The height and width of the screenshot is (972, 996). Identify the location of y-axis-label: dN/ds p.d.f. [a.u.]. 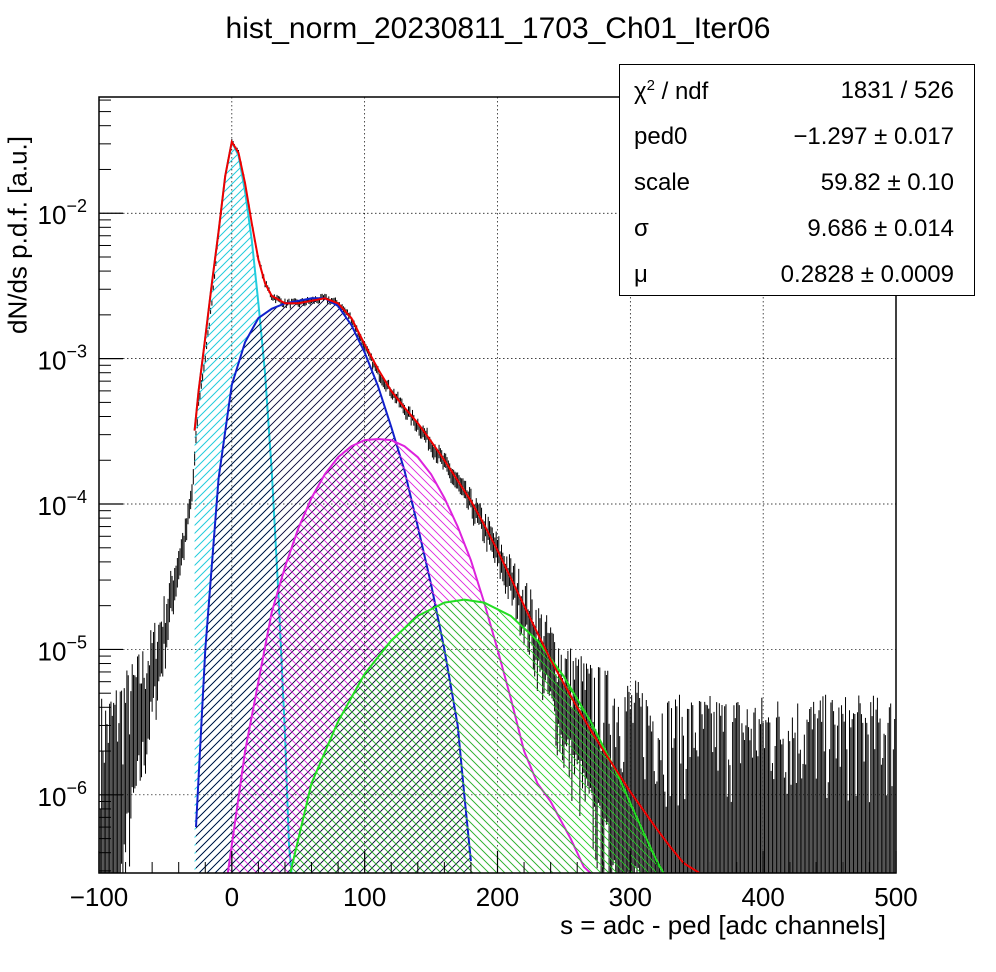
(17, 235).